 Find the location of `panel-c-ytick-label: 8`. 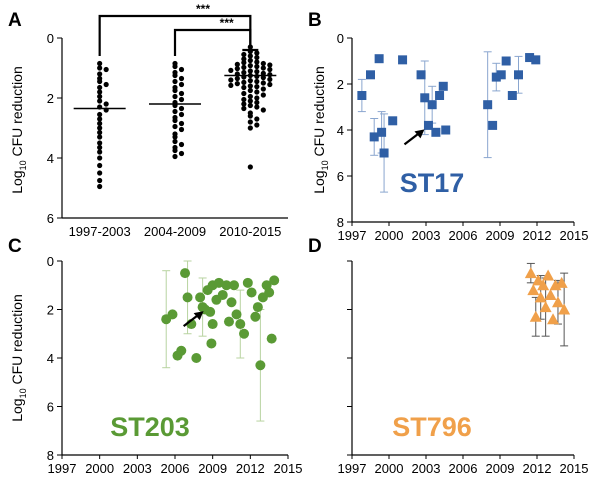

panel-c-ytick-label: 8 is located at coordinates (50, 455).